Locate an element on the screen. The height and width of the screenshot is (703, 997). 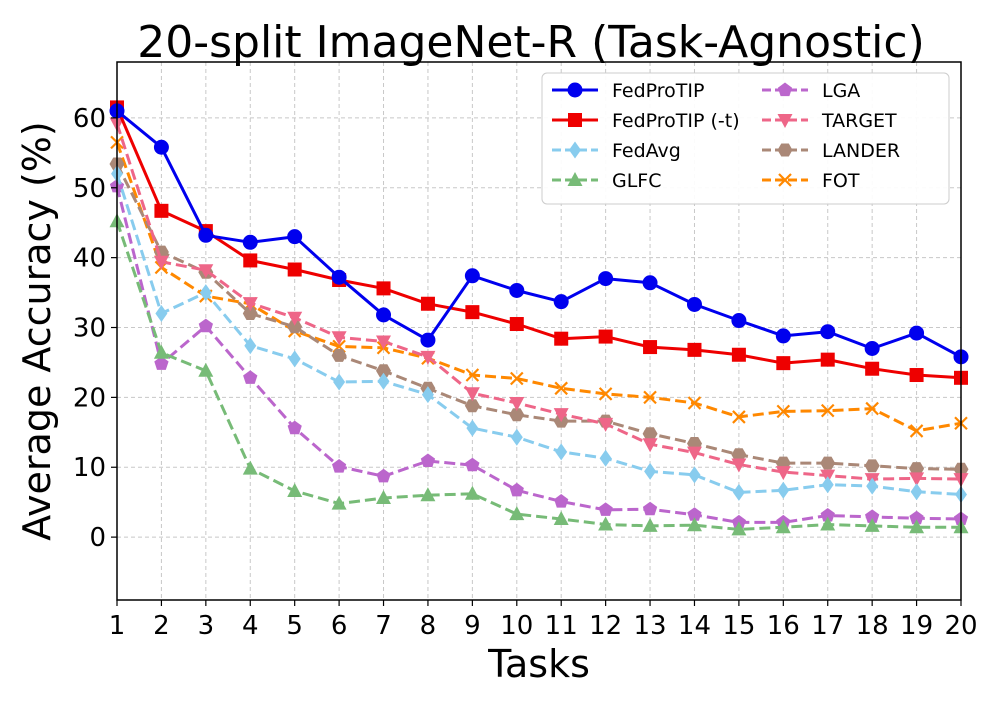
legend-label: LGA is located at coordinates (841, 91).